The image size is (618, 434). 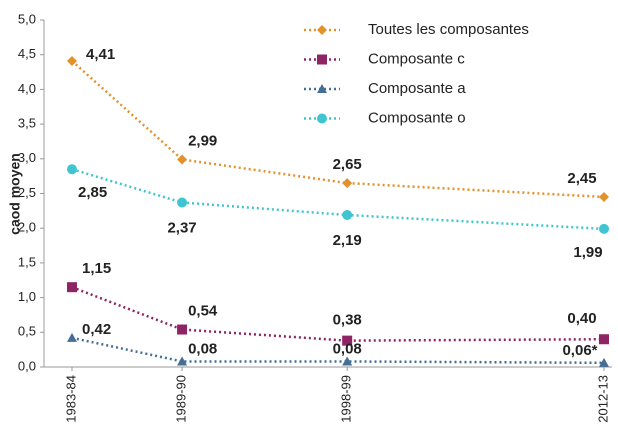 I want to click on y-tick-label: 1,0, so click(x=27, y=296).